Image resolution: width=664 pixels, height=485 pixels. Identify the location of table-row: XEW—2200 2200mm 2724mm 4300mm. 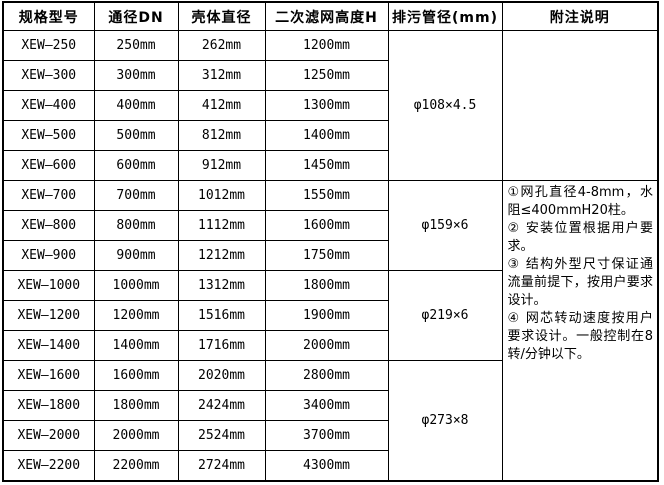
(330, 466).